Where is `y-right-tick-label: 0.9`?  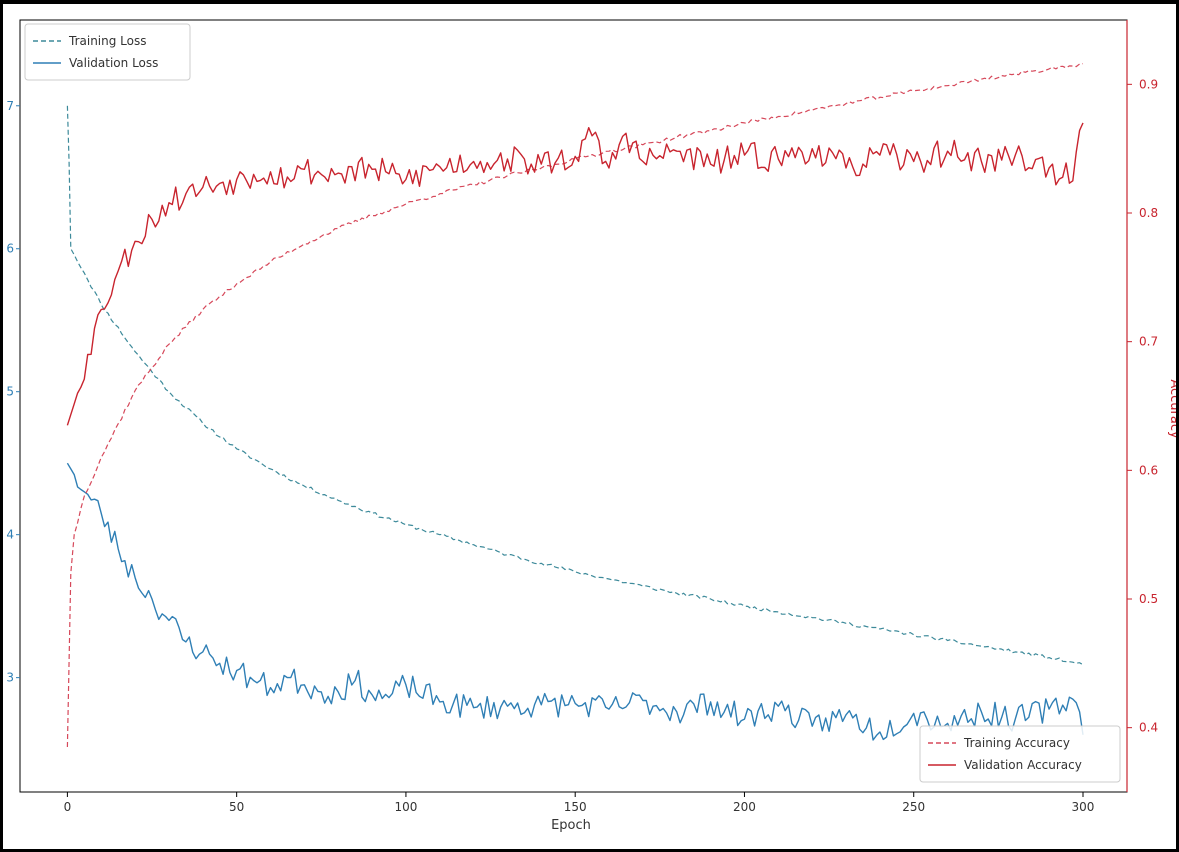
y-right-tick-label: 0.9 is located at coordinates (1148, 84).